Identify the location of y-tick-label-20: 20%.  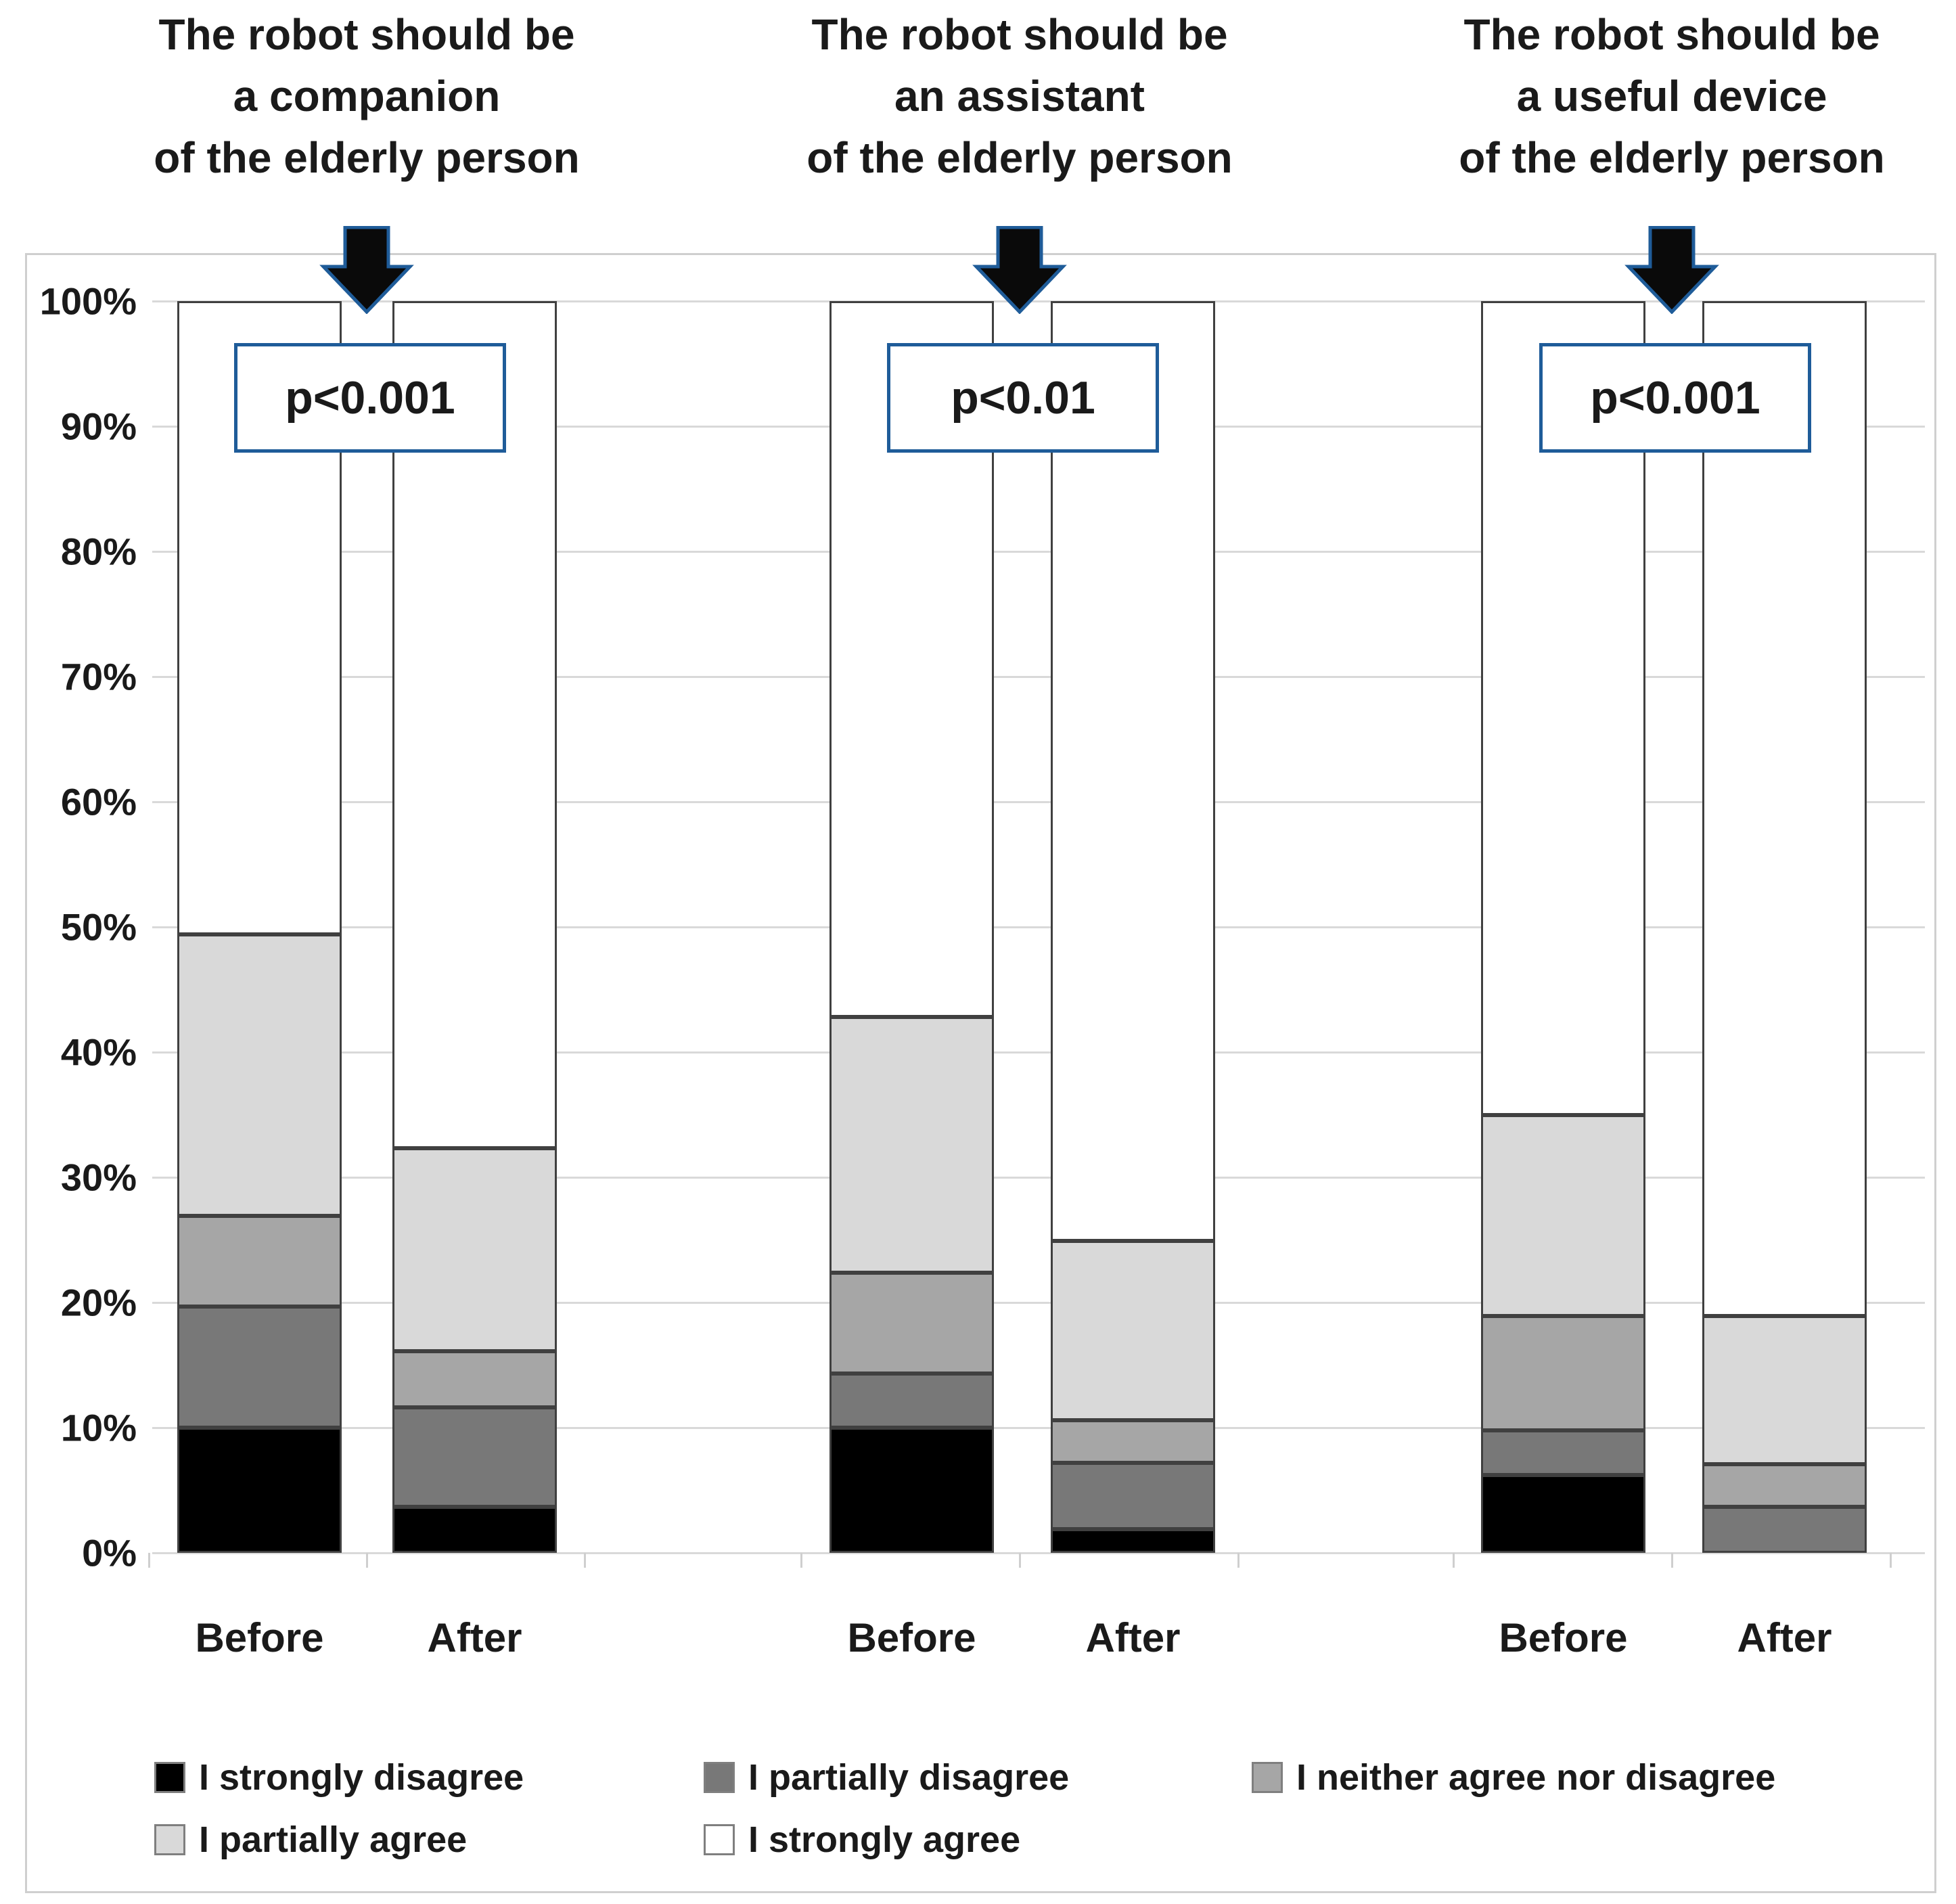
(98, 1302).